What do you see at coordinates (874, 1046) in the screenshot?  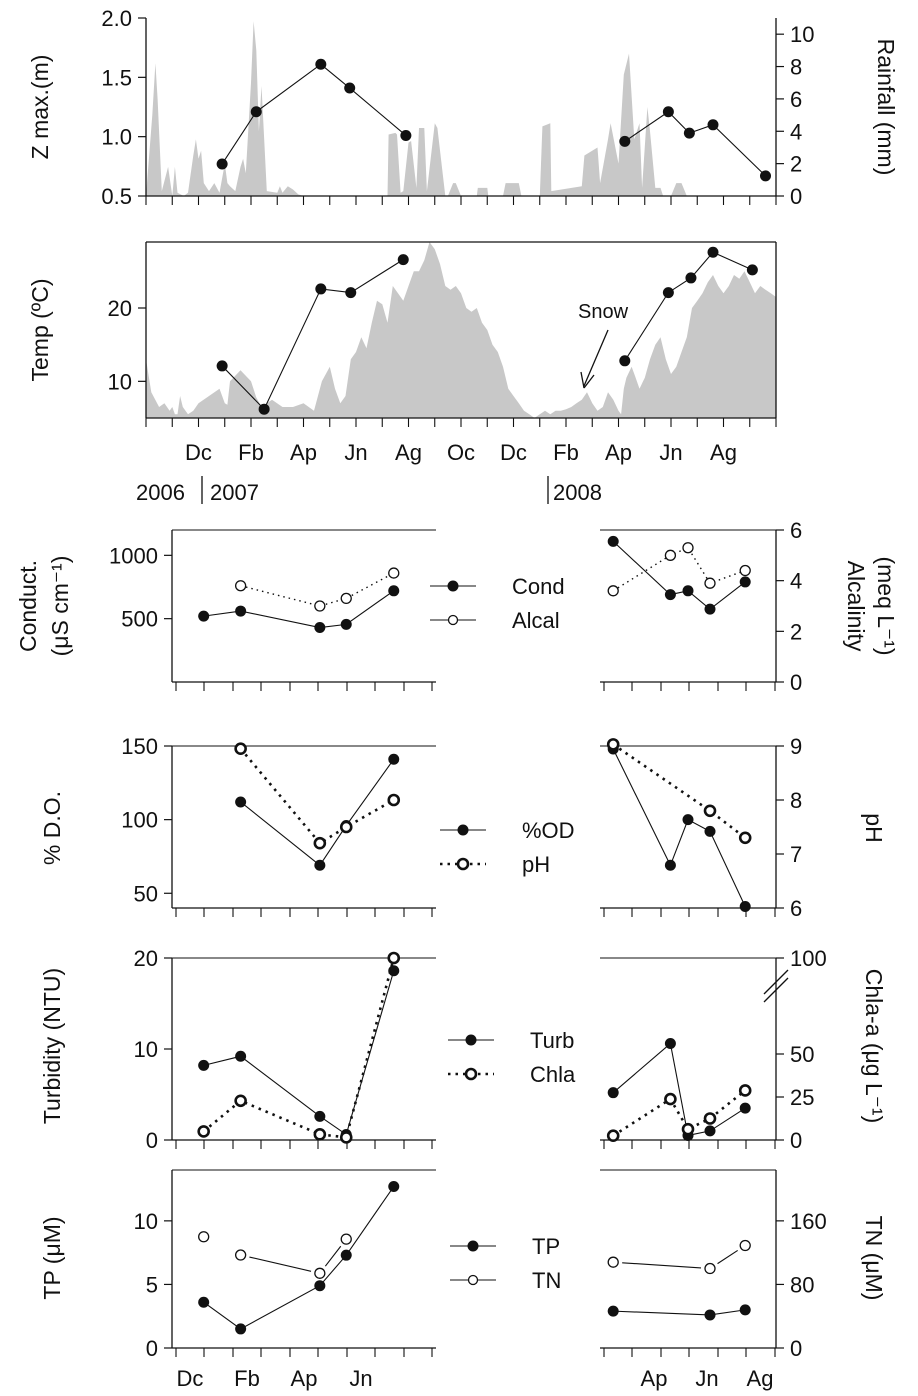 I see `y2-axis-label: Chla-a (μg L⁻¹)` at bounding box center [874, 1046].